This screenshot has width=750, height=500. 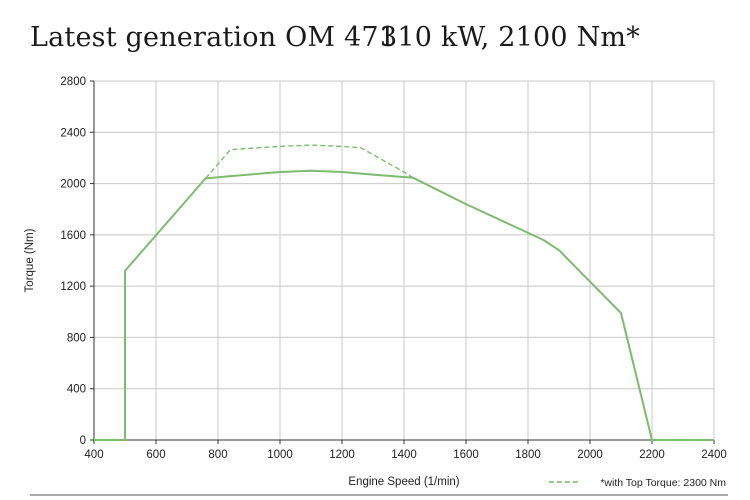 I want to click on x-tick-label-1400: 1400, so click(x=404, y=455).